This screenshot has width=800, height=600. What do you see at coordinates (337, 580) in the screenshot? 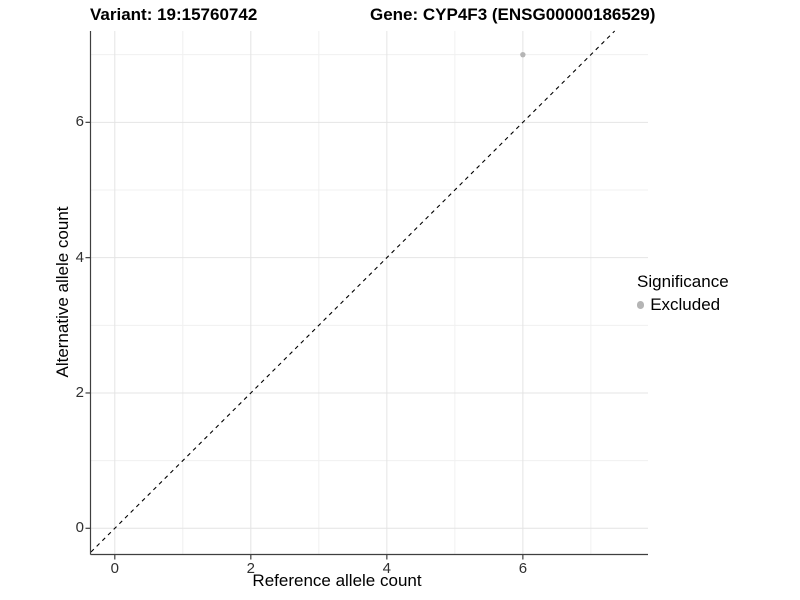
I see `x-axis-title: Reference allele count` at bounding box center [337, 580].